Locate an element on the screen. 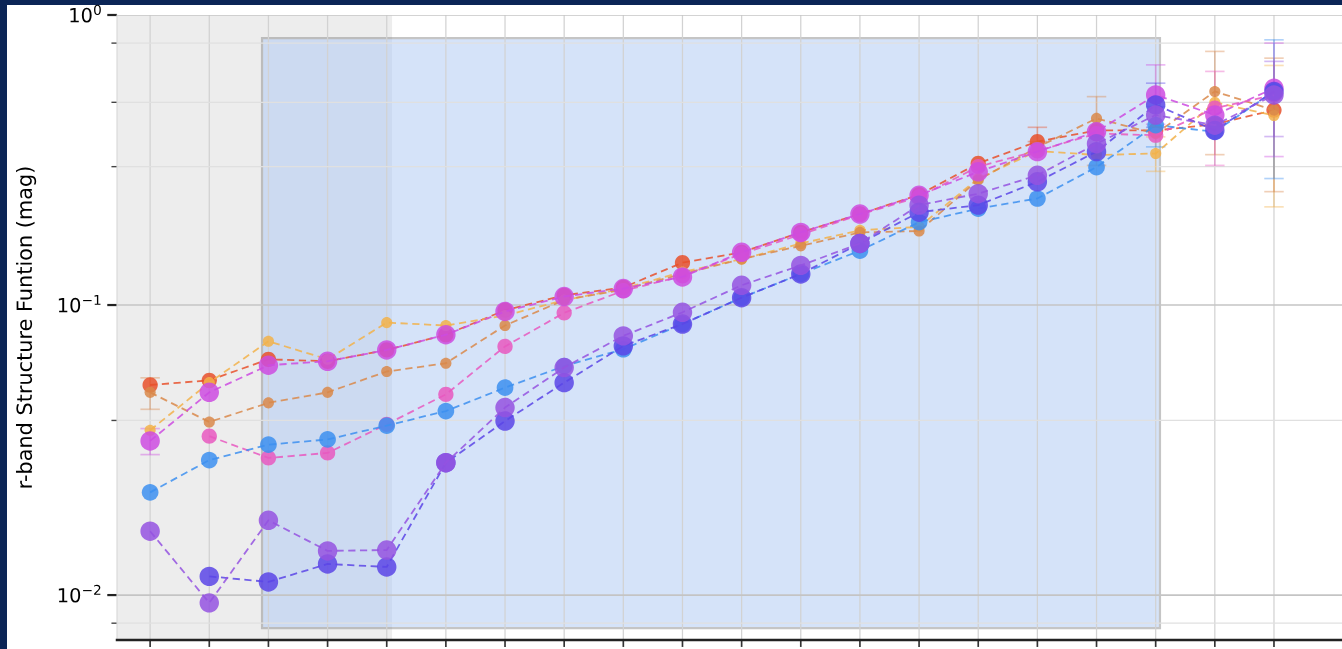  y-tick-label: 10$^{−1}$ is located at coordinates (79, 303).